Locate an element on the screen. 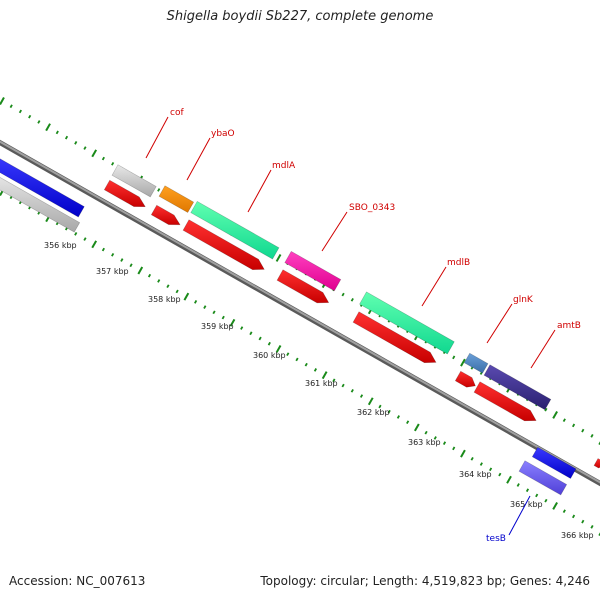 Image resolution: width=600 pixels, height=600 pixels. feature-arrow-red-edge is located at coordinates (596, 463).